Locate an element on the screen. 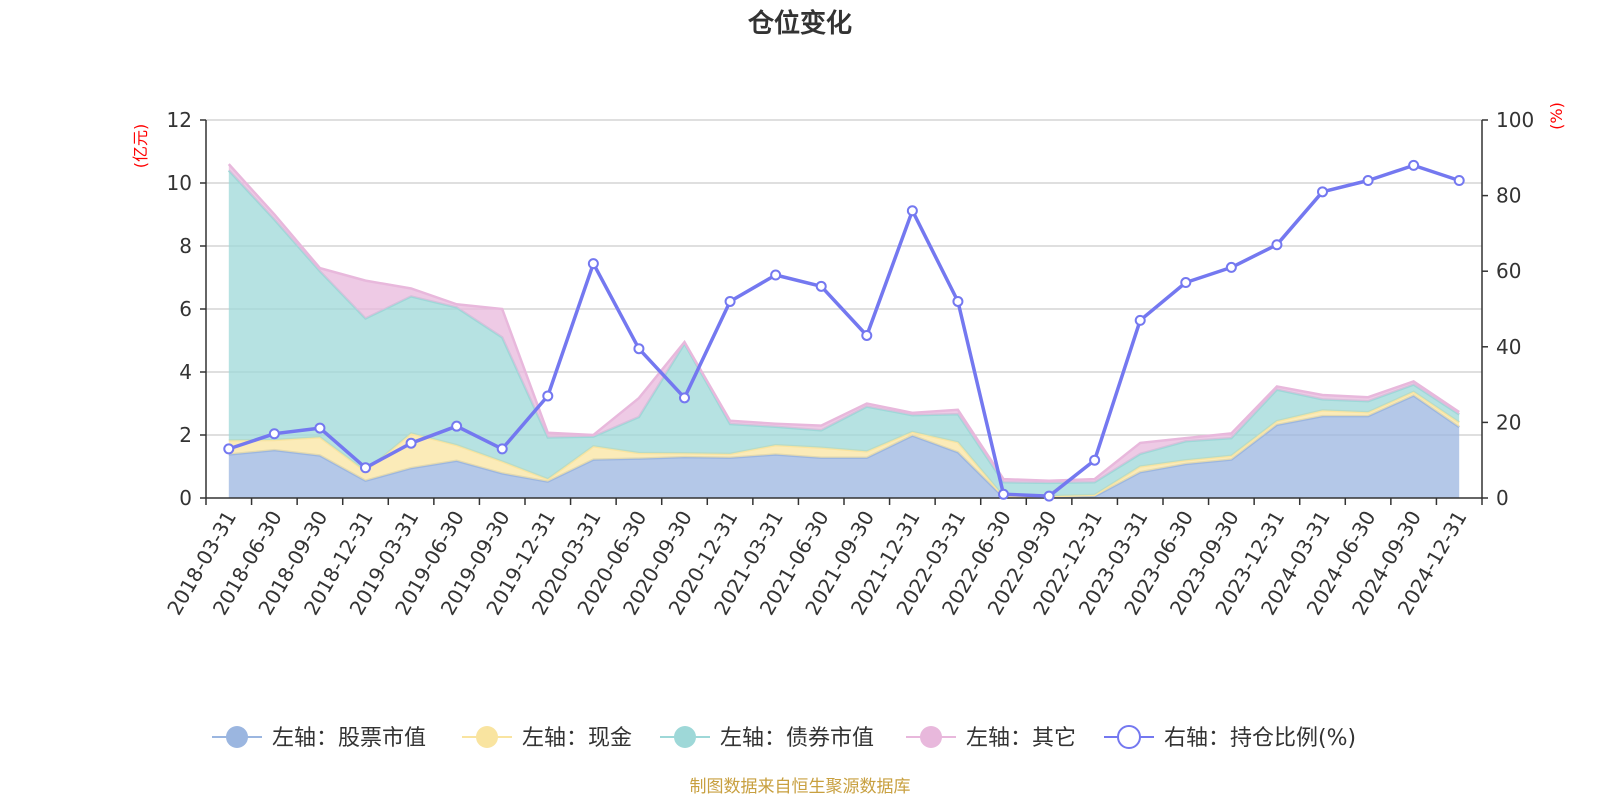 The image size is (1600, 800). left-tick-label: 10 is located at coordinates (179, 183).